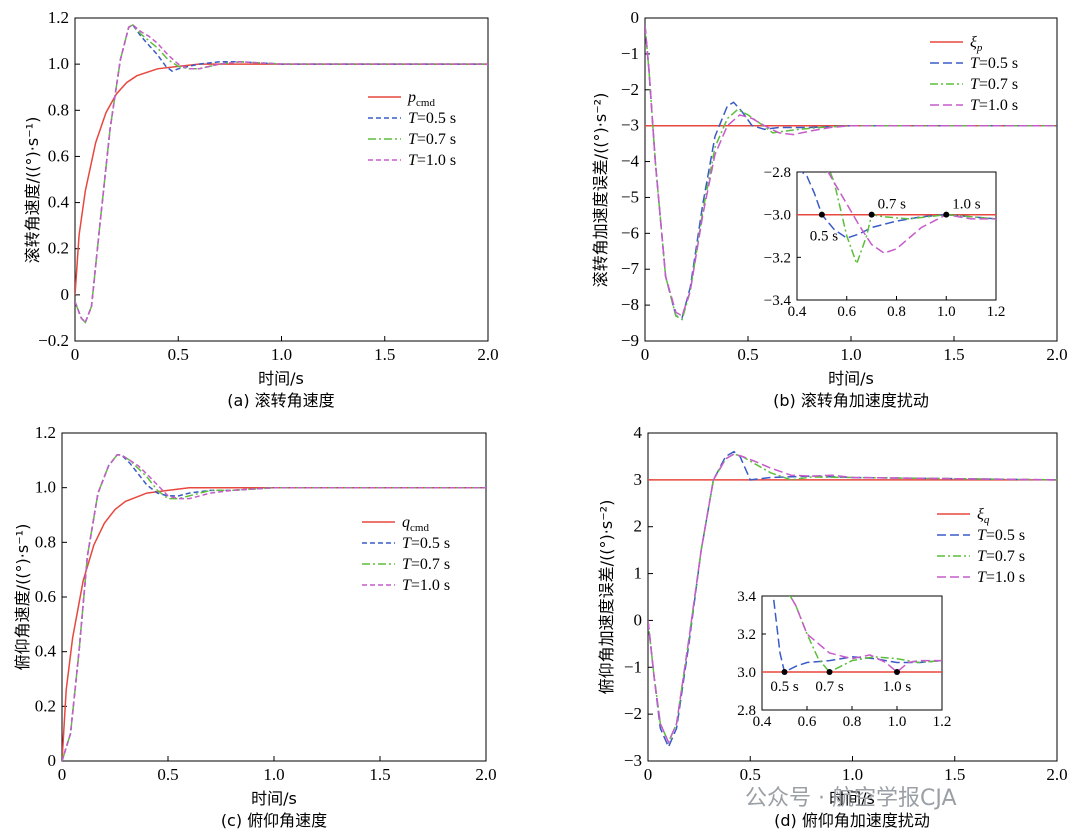 Image resolution: width=1080 pixels, height=840 pixels. I want to click on axis-b-ytick-label: −4, so click(630, 161).